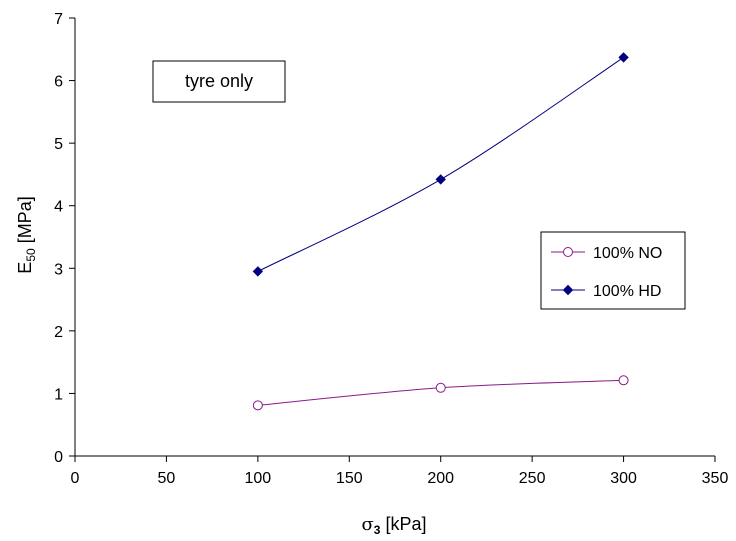 The image size is (736, 541). What do you see at coordinates (258, 478) in the screenshot?
I see `x-tick-label: 100` at bounding box center [258, 478].